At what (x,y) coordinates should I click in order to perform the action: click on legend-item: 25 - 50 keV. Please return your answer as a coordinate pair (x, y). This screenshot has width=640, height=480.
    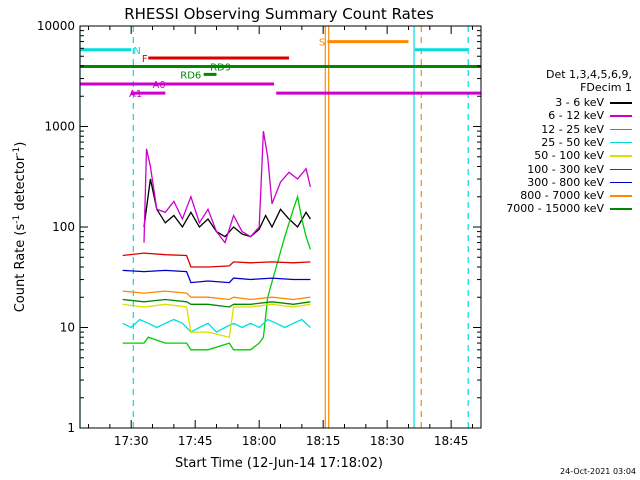
    Looking at the image, I should click on (556, 142).